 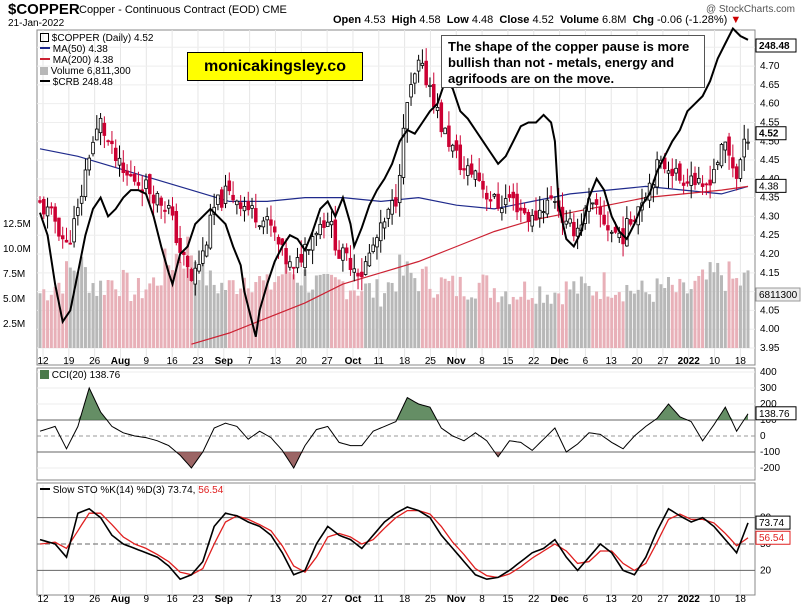 What do you see at coordinates (169, 10) in the screenshot?
I see `description-text: Copper - Continuous Contract (EOD)` at bounding box center [169, 10].